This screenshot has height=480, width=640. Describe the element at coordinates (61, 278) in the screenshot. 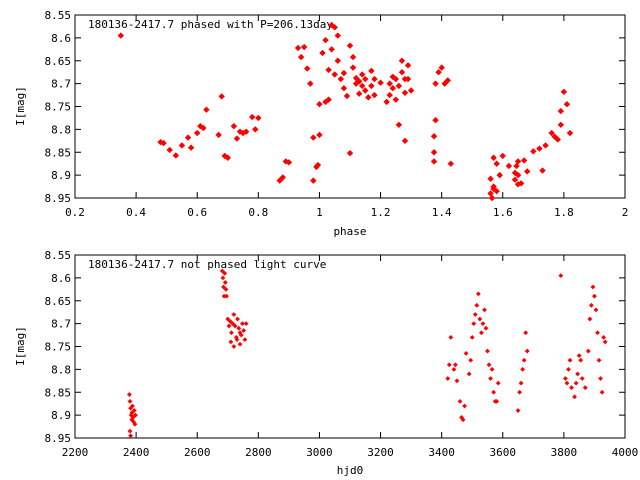

I see `y-tick-label: 8.6` at that location.